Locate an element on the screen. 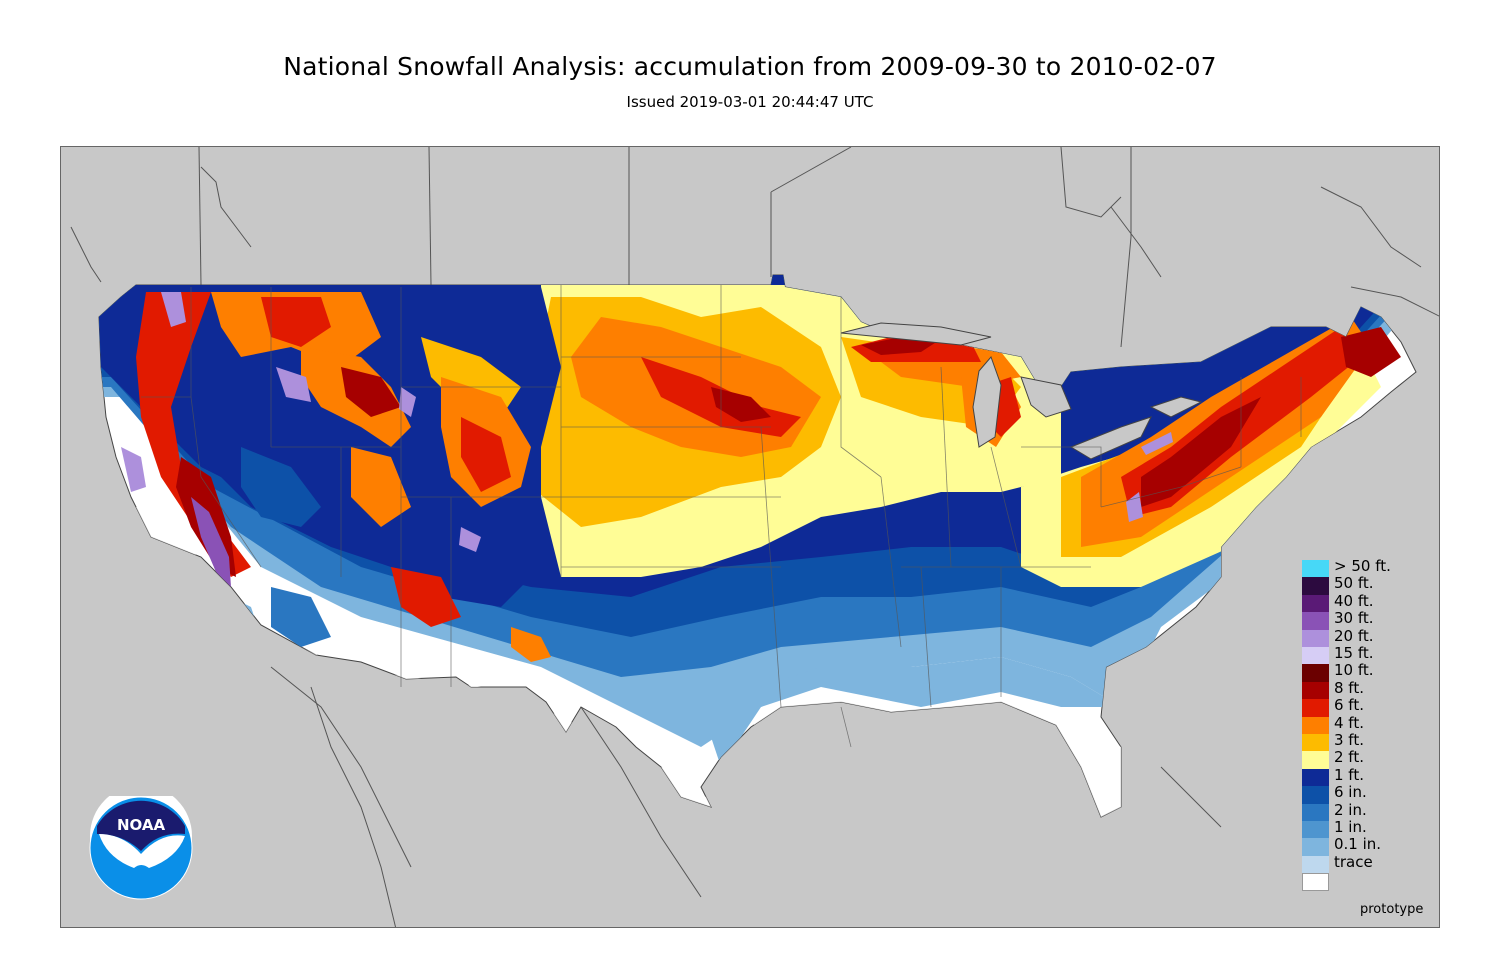  issued-timestamp: Issued 2019-03-01 20:44:47 UTC is located at coordinates (750, 102).